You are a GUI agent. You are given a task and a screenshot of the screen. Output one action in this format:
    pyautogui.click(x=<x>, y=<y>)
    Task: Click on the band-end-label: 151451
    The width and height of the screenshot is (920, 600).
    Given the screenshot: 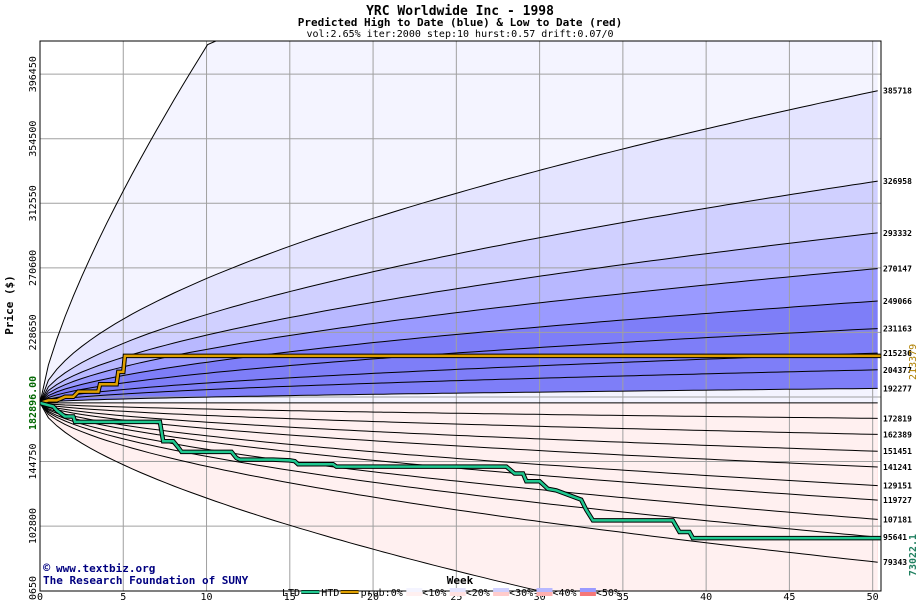 What is the action you would take?
    pyautogui.click(x=897, y=451)
    